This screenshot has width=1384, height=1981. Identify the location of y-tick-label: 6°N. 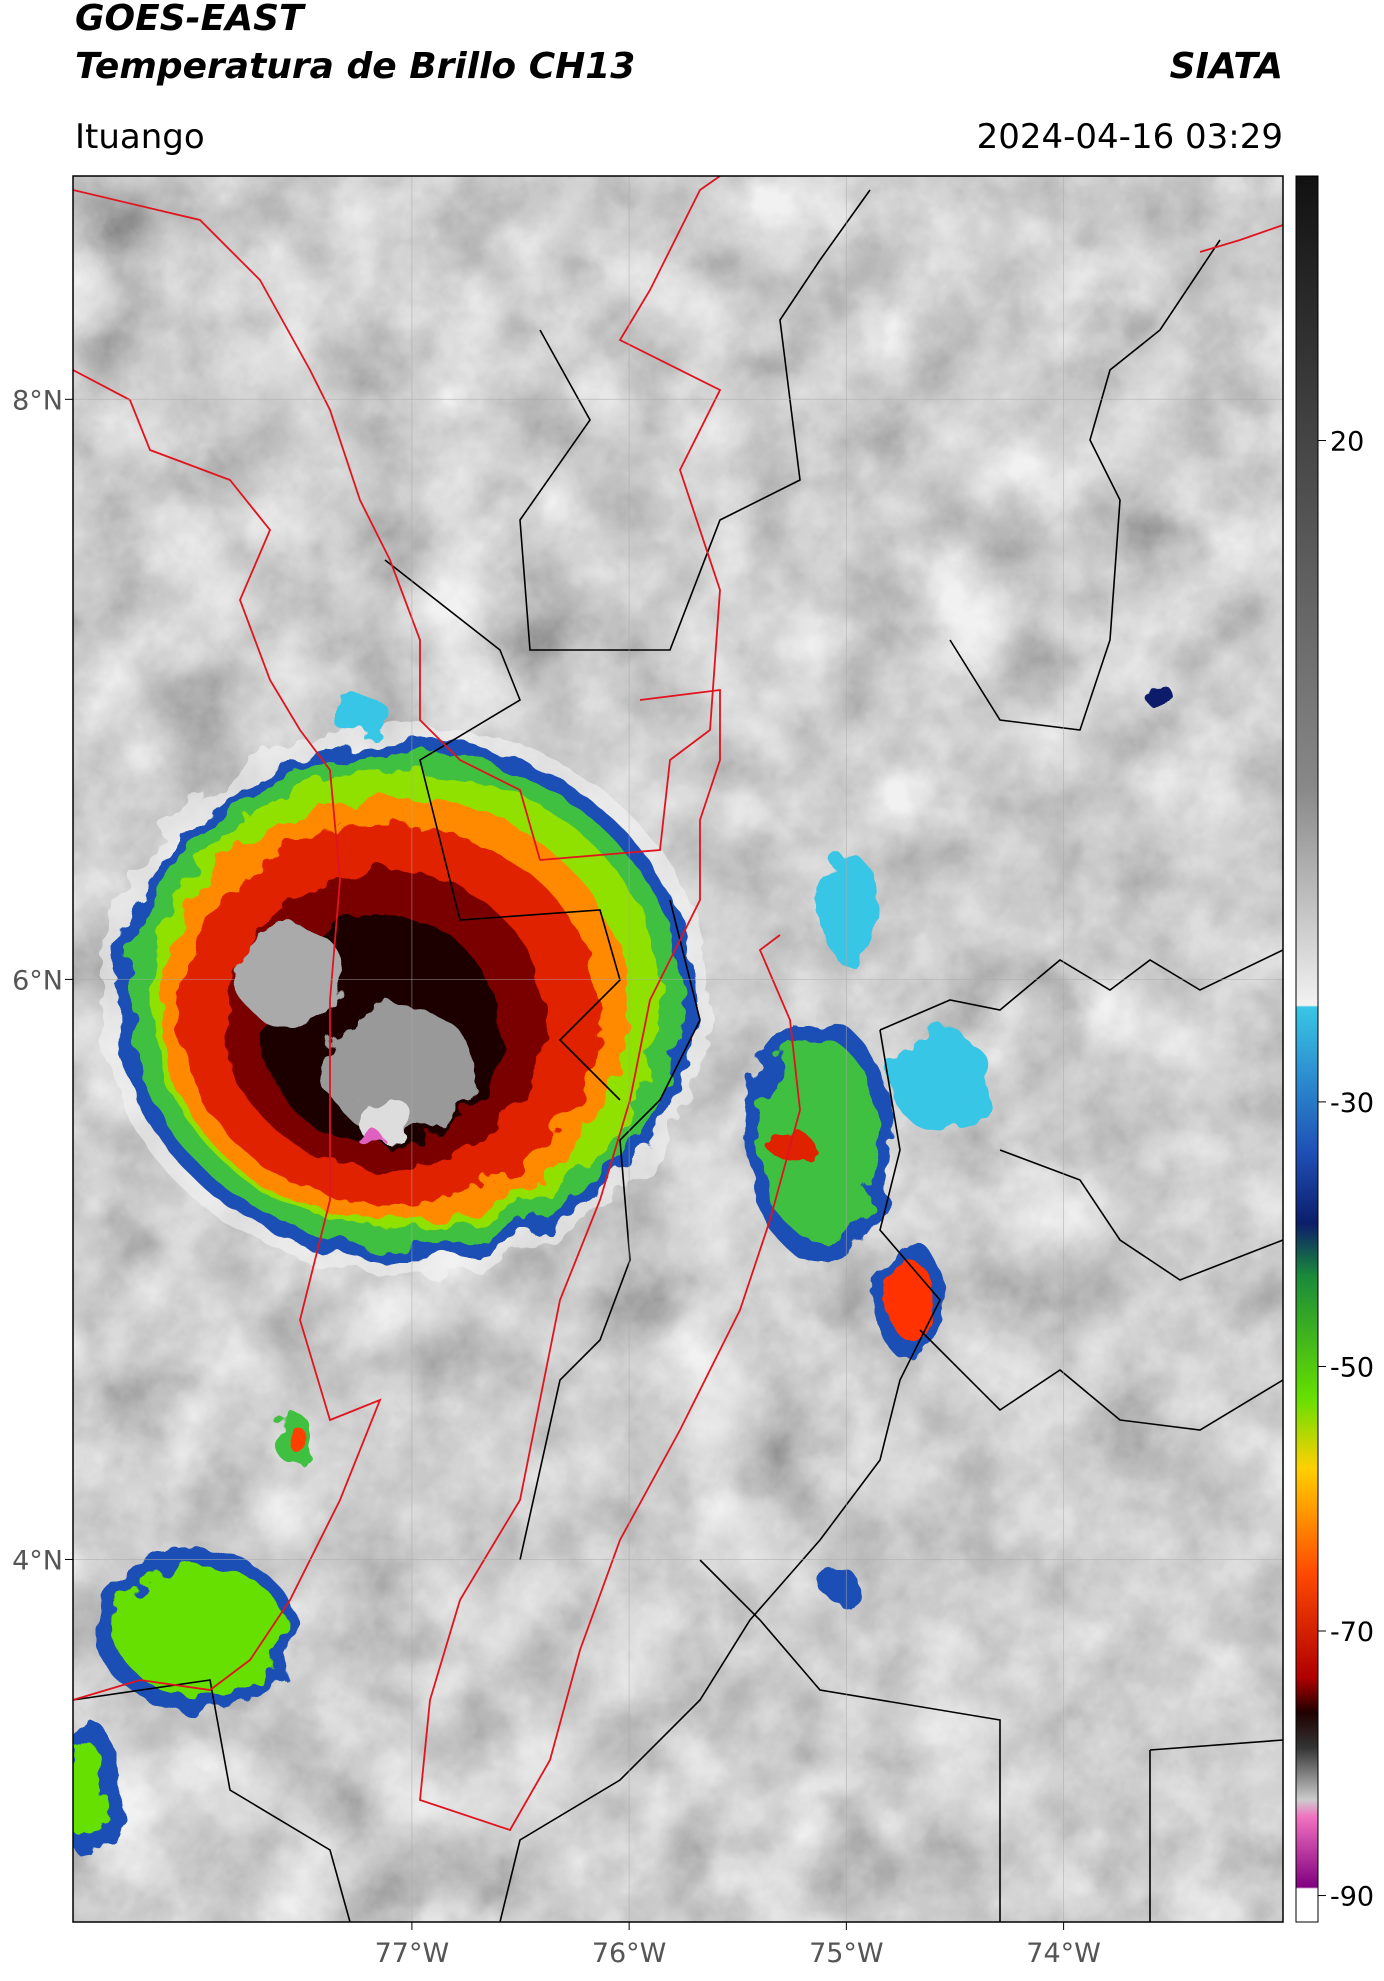
(37, 980).